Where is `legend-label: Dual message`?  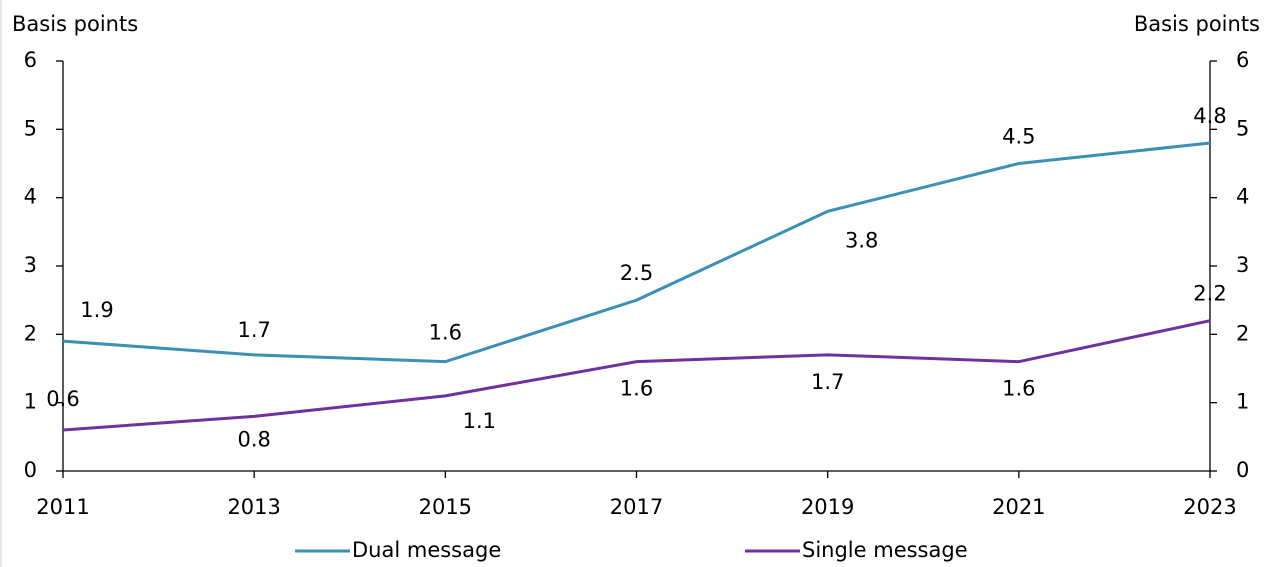 legend-label: Dual message is located at coordinates (426, 550).